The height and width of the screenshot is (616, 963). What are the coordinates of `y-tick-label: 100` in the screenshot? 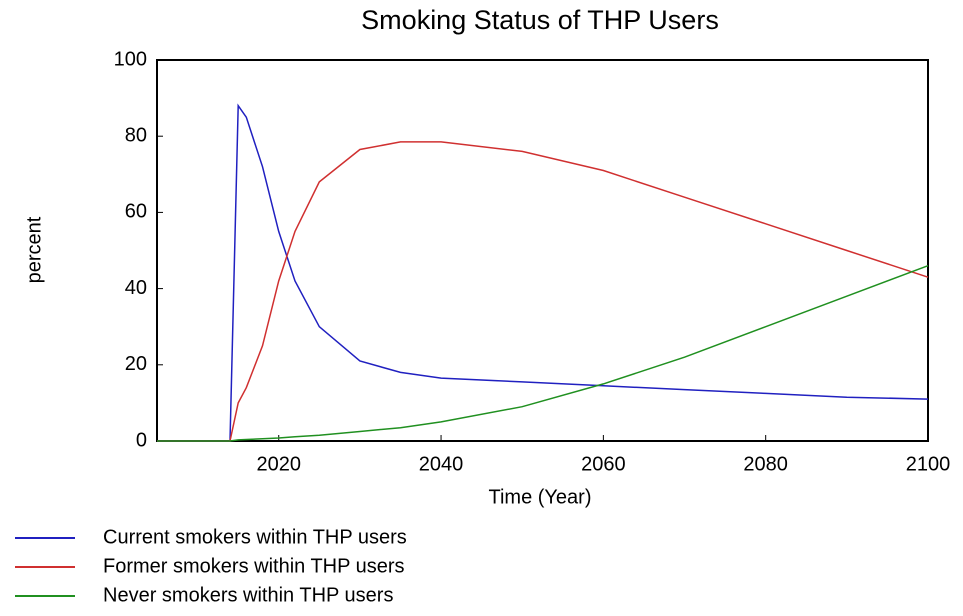 It's located at (130, 59).